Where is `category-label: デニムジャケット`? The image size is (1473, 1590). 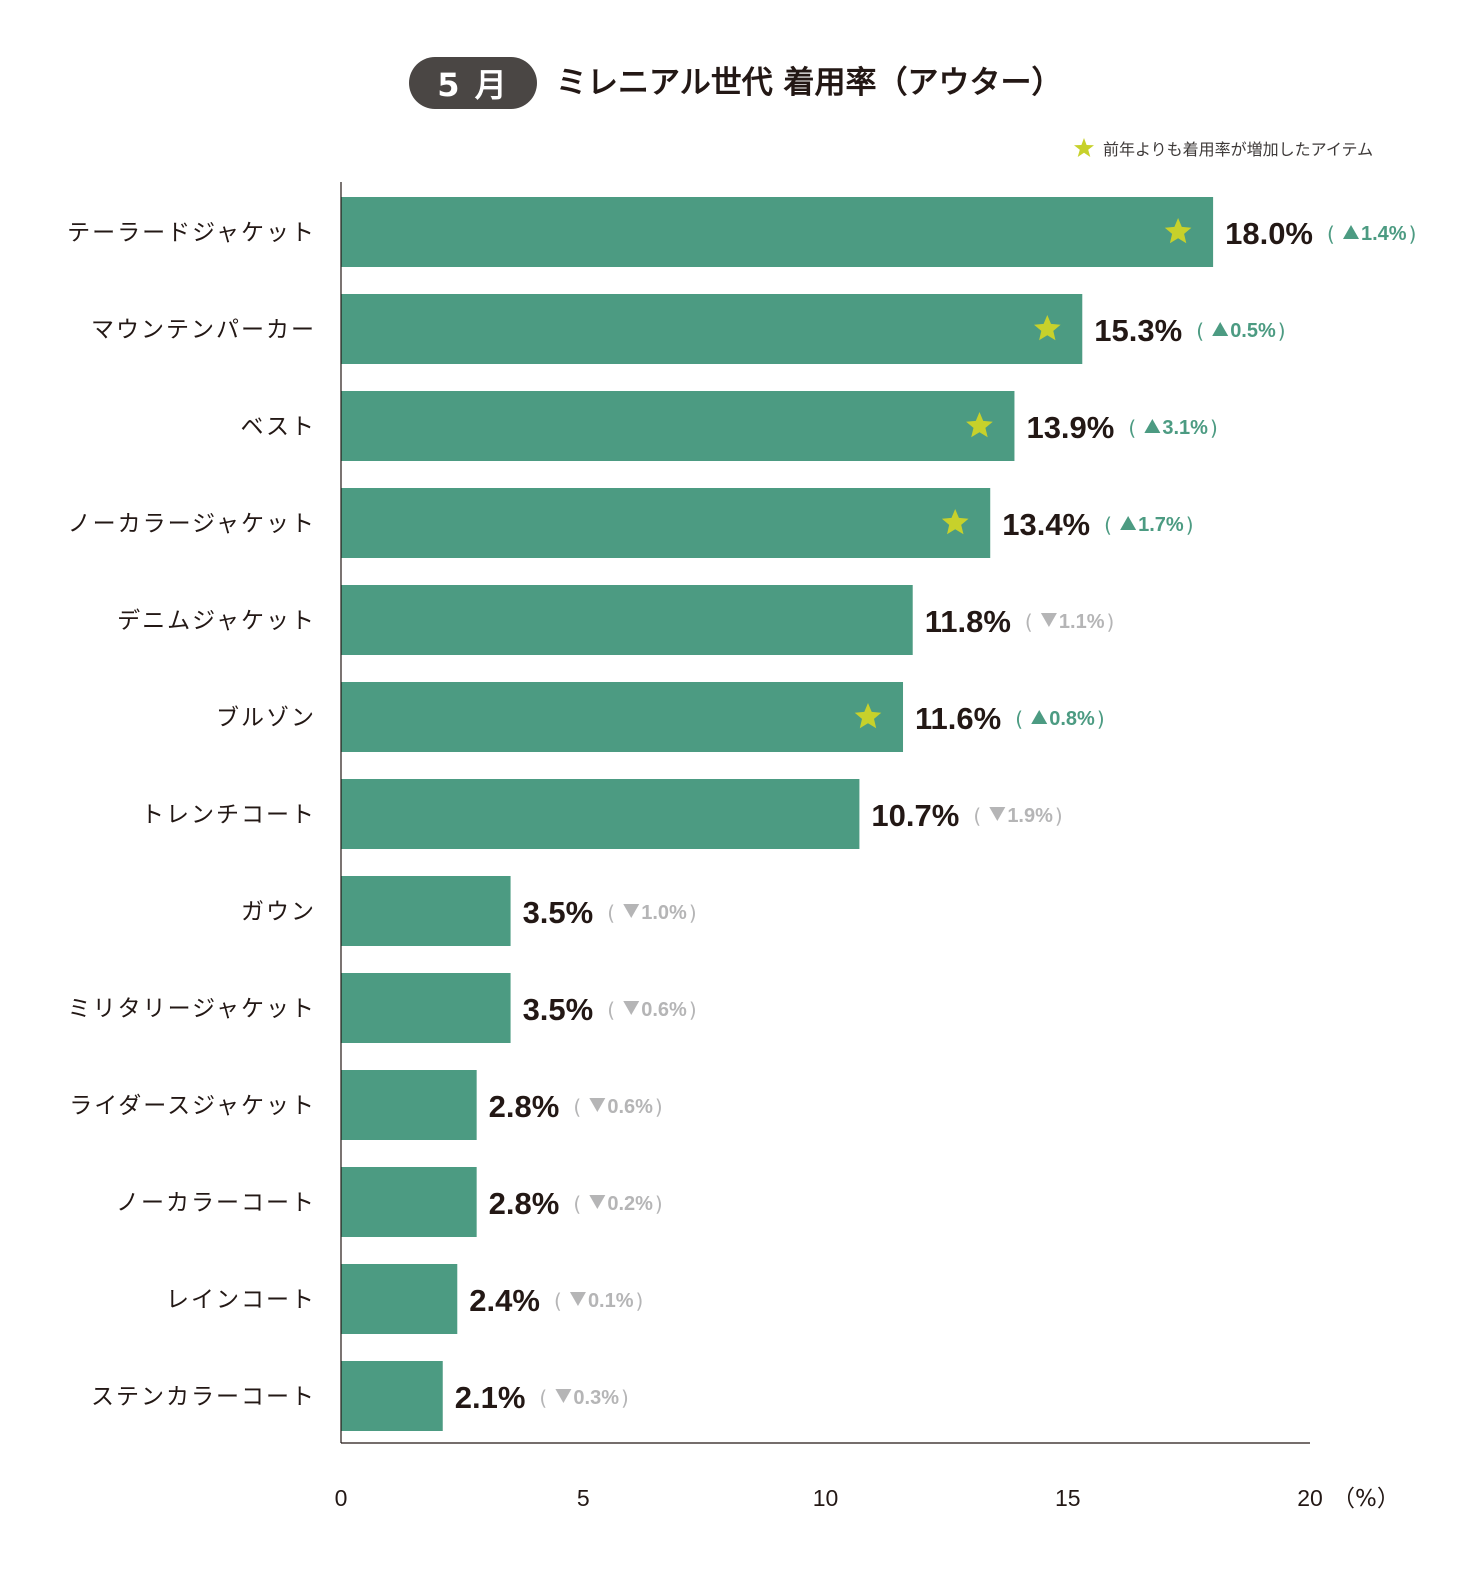
category-label: デニムジャケット is located at coordinates (216, 621).